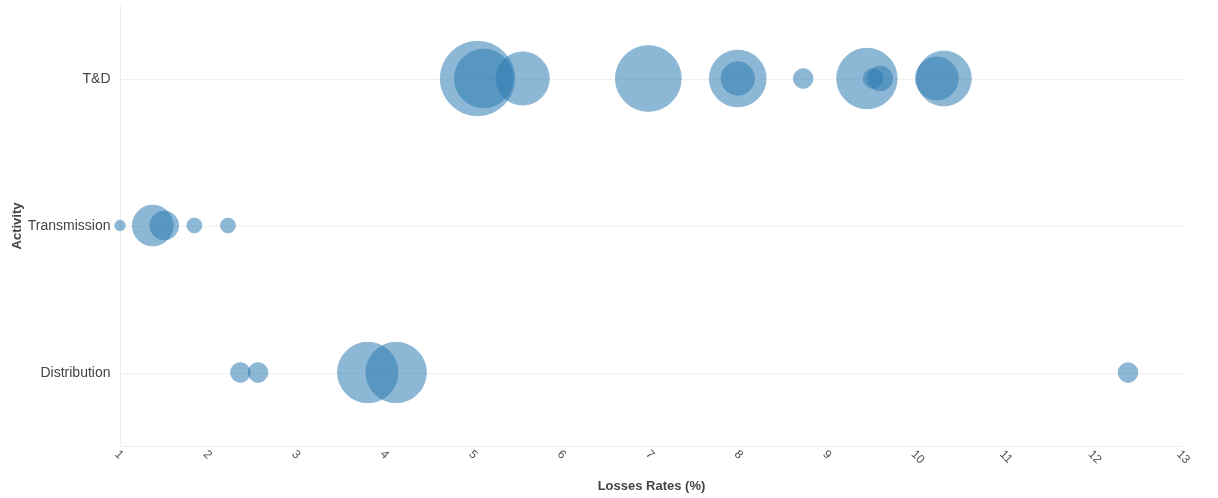 This screenshot has width=1218, height=498. What do you see at coordinates (1006, 457) in the screenshot?
I see `x-tick-label: 11` at bounding box center [1006, 457].